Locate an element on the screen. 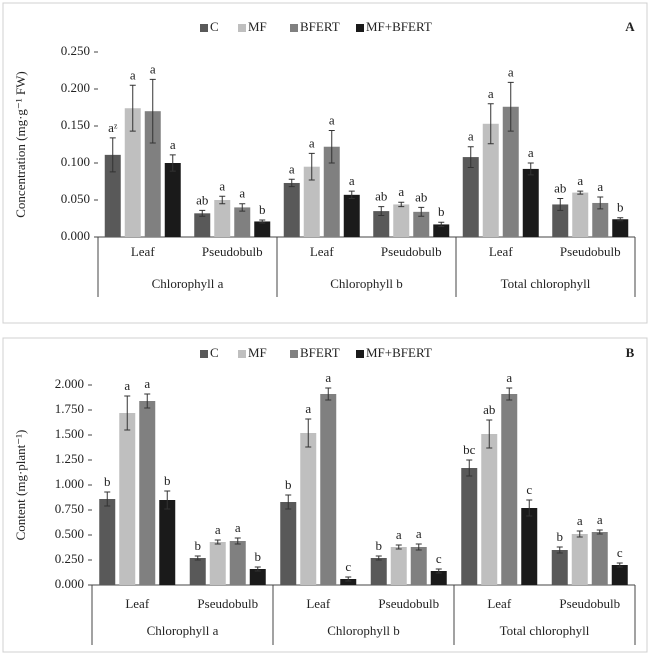  group-label: Chlorophyll a is located at coordinates (183, 630).